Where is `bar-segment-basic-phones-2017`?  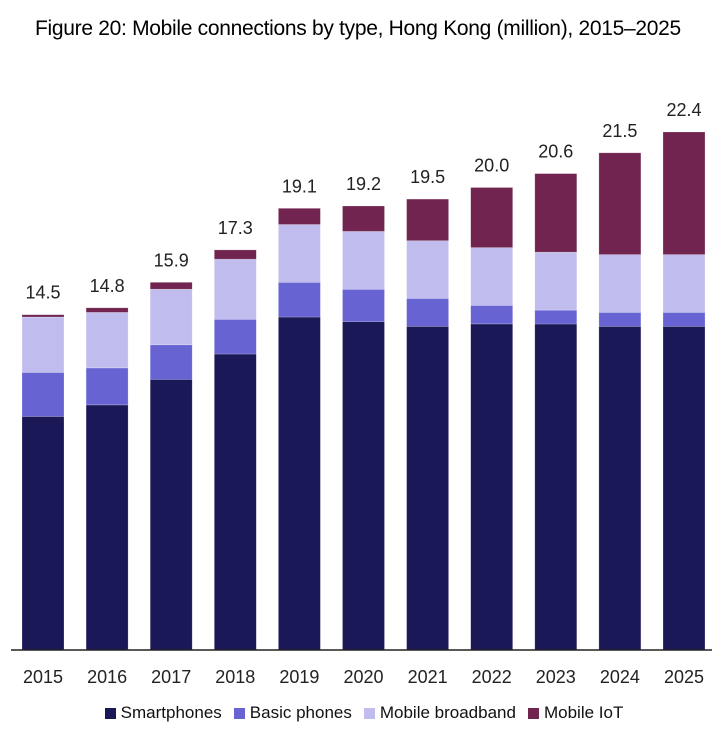
bar-segment-basic-phones-2017 is located at coordinates (171, 362).